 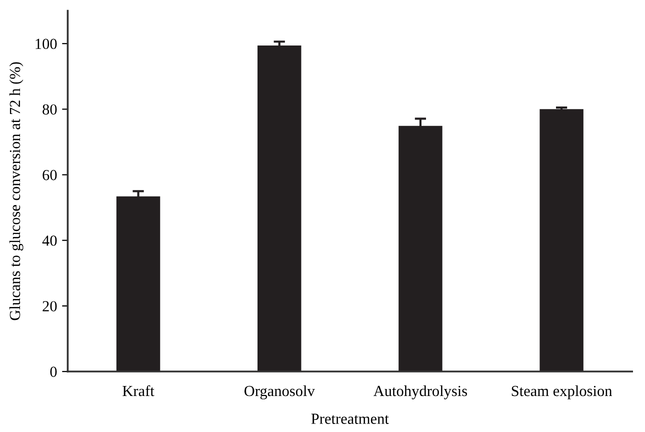 What do you see at coordinates (16, 191) in the screenshot?
I see `y-axis-title: Glucans to glucose conversion at 72 h (%)` at bounding box center [16, 191].